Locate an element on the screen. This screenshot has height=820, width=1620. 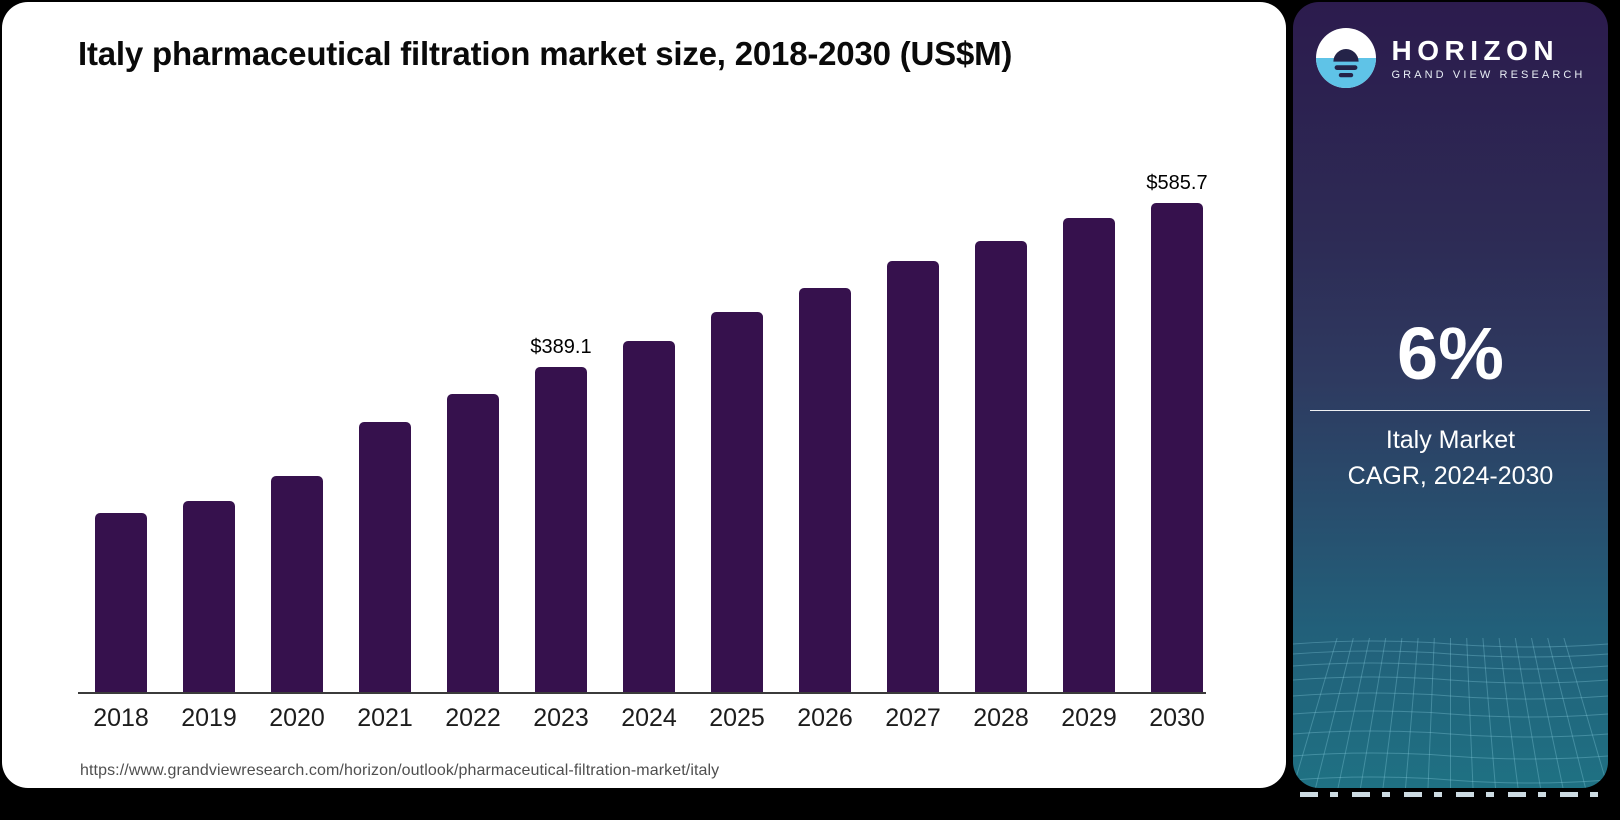
bar-2025 is located at coordinates (737, 502).